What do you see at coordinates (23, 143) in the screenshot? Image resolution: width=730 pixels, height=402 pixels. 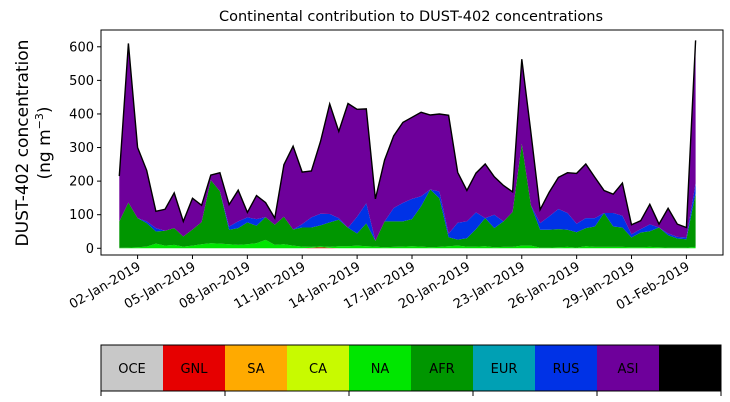 I see `y-axis-label-line1: DUST-402 concentration` at bounding box center [23, 143].